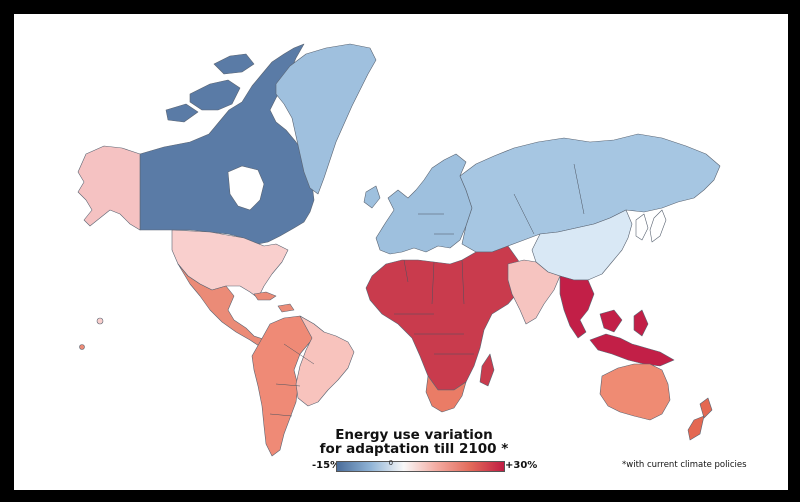 This screenshot has height=502, width=800. What do you see at coordinates (420, 466) in the screenshot?
I see `legend-color-bar` at bounding box center [420, 466].